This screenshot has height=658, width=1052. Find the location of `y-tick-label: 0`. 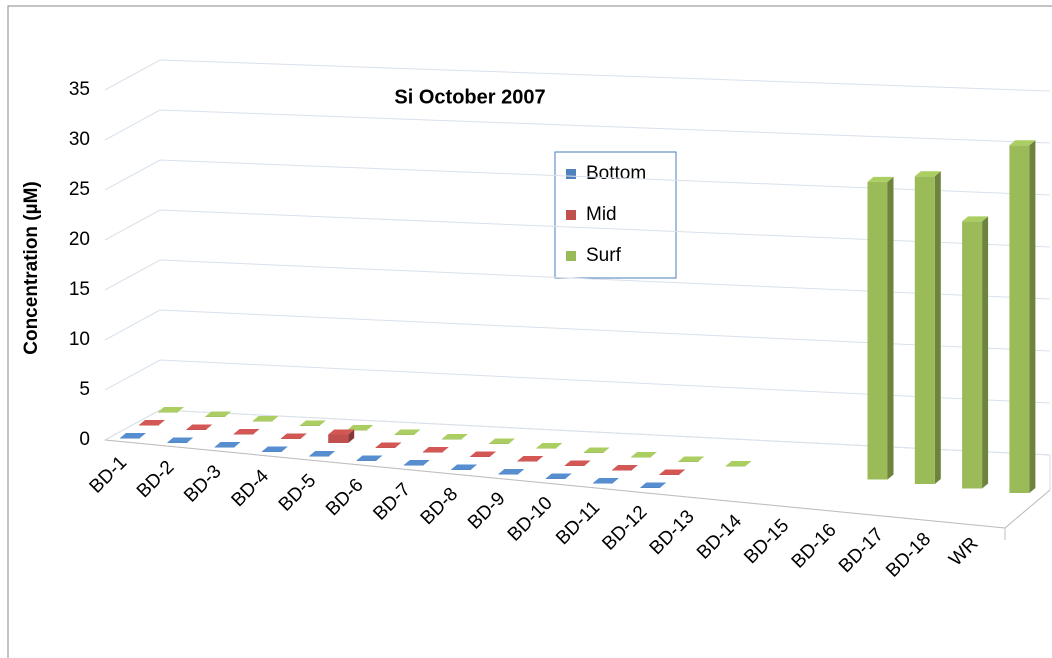

y-tick-label: 0 is located at coordinates (84, 439).